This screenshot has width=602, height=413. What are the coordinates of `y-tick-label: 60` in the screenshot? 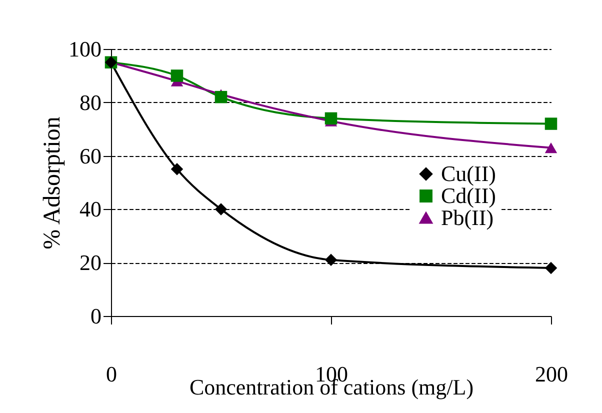 It's located at (91, 155).